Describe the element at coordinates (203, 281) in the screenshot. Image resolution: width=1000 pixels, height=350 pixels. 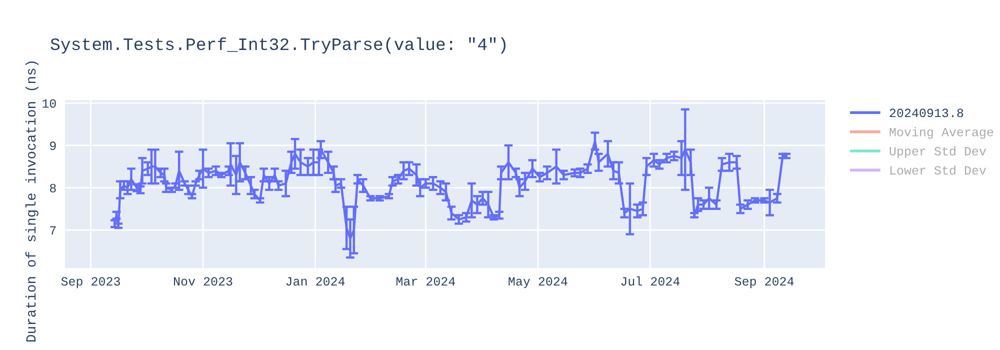
I see `x-tick-label: Nov 2023` at that location.